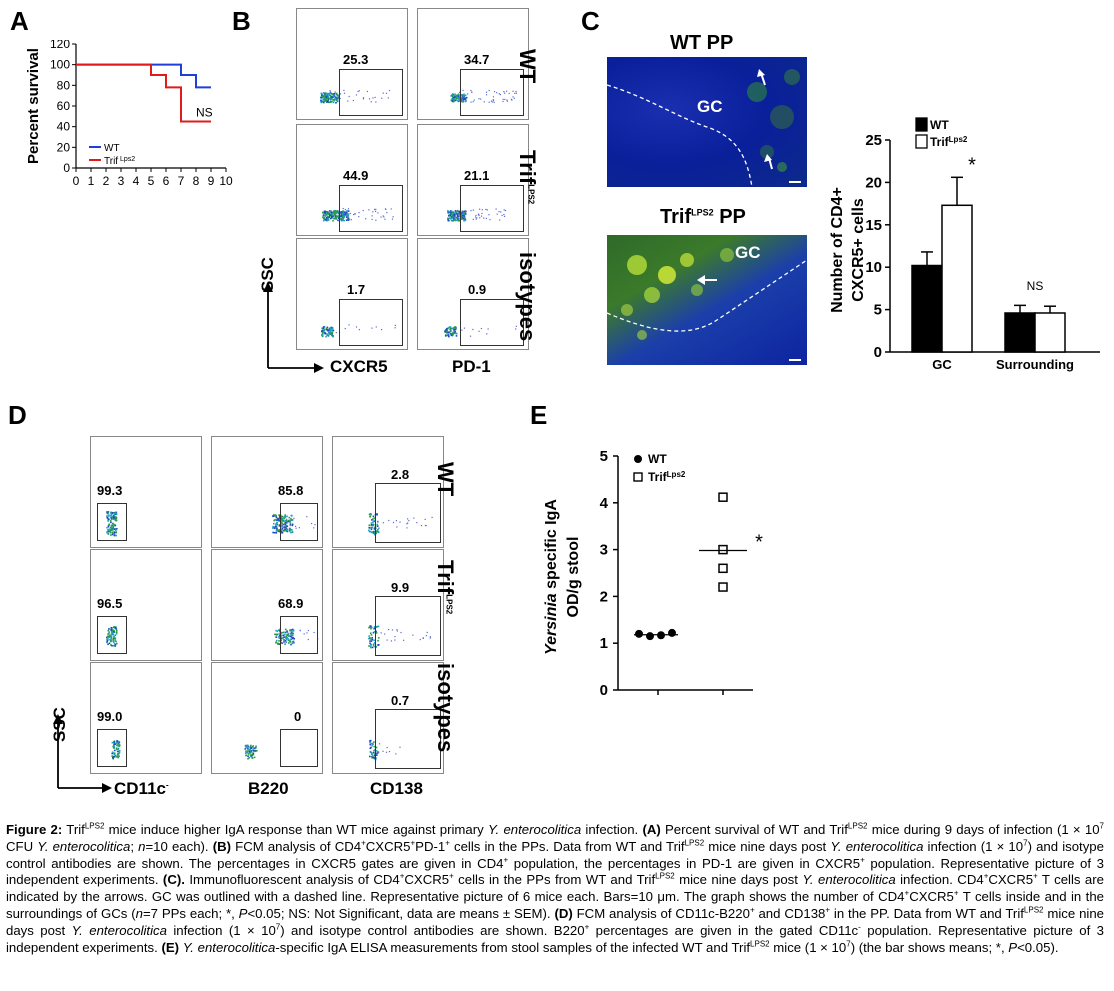 The height and width of the screenshot is (991, 1114). I want to click on fcm-percentage: 96.5, so click(110, 603).